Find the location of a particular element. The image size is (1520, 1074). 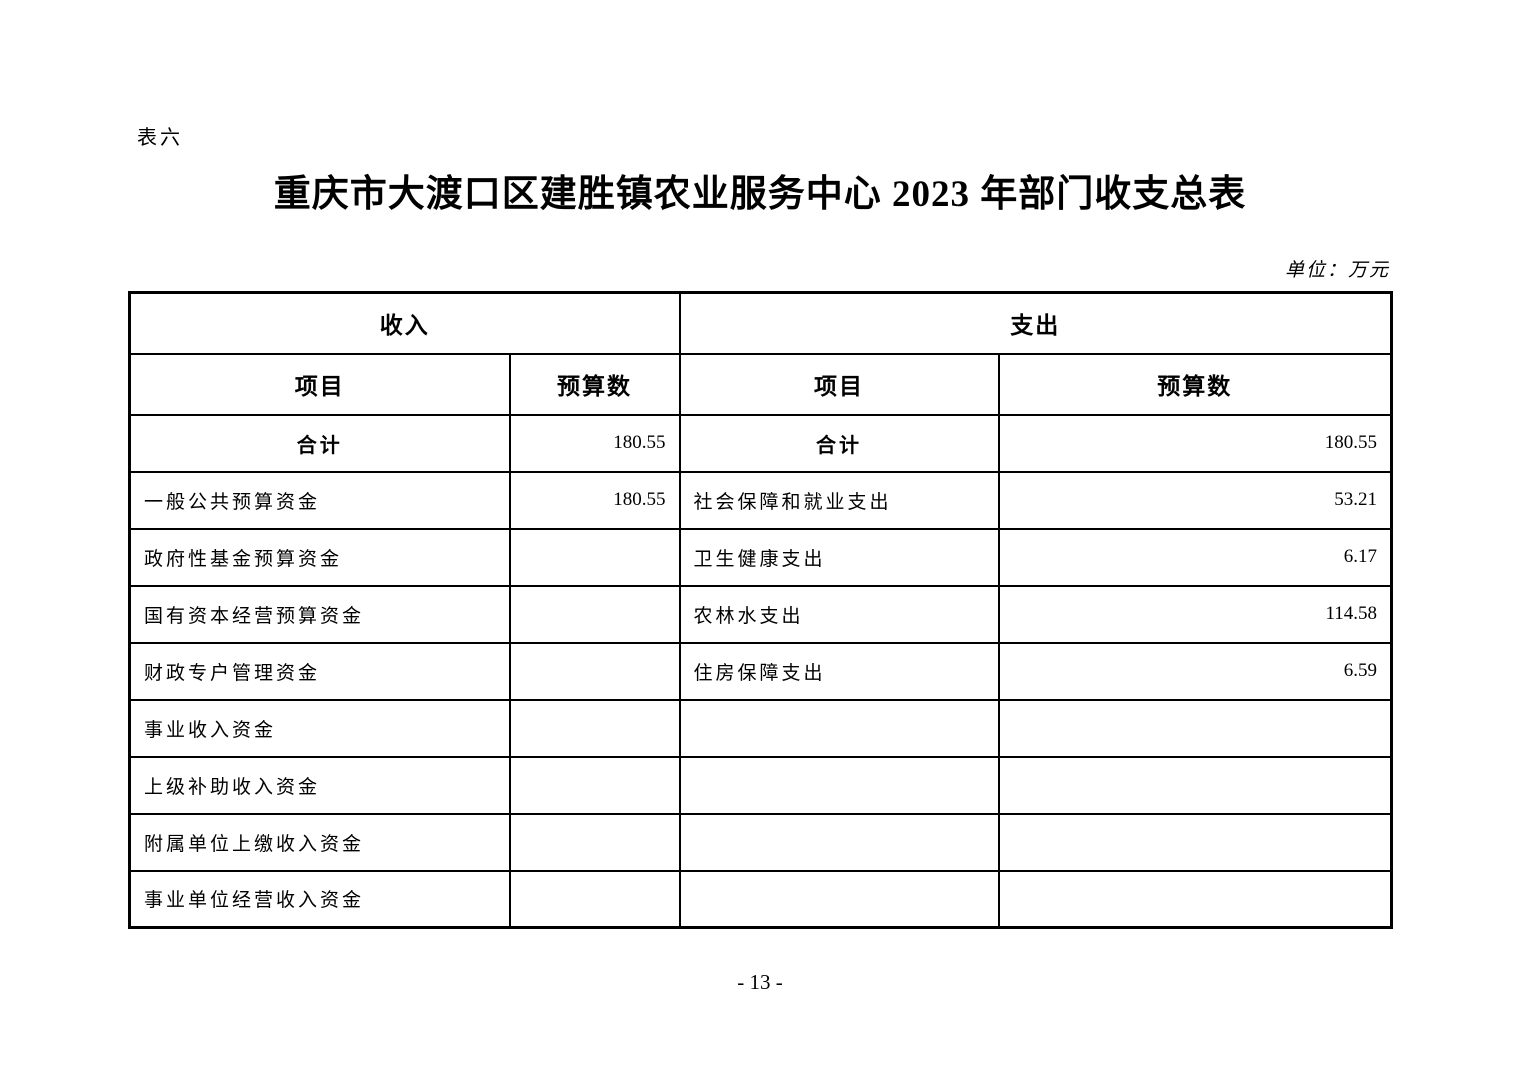

column-header-row: 项目 预算数 项目 预算数 is located at coordinates (760, 384).